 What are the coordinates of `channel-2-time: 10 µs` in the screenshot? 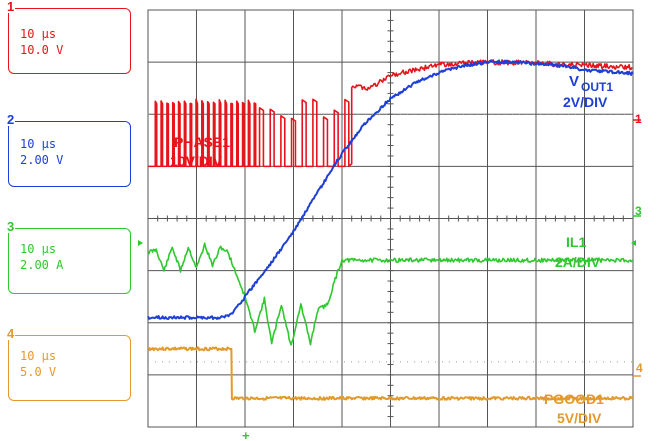 It's located at (38, 144).